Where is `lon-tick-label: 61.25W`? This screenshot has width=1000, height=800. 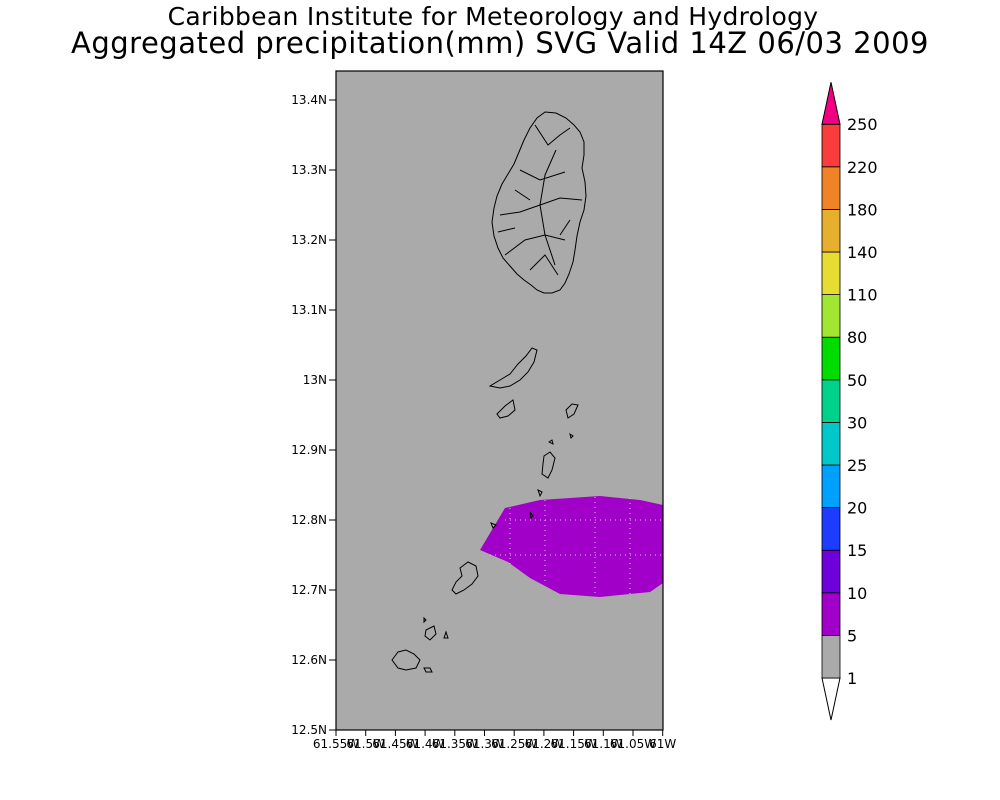
lon-tick-label: 61.25W is located at coordinates (514, 744).